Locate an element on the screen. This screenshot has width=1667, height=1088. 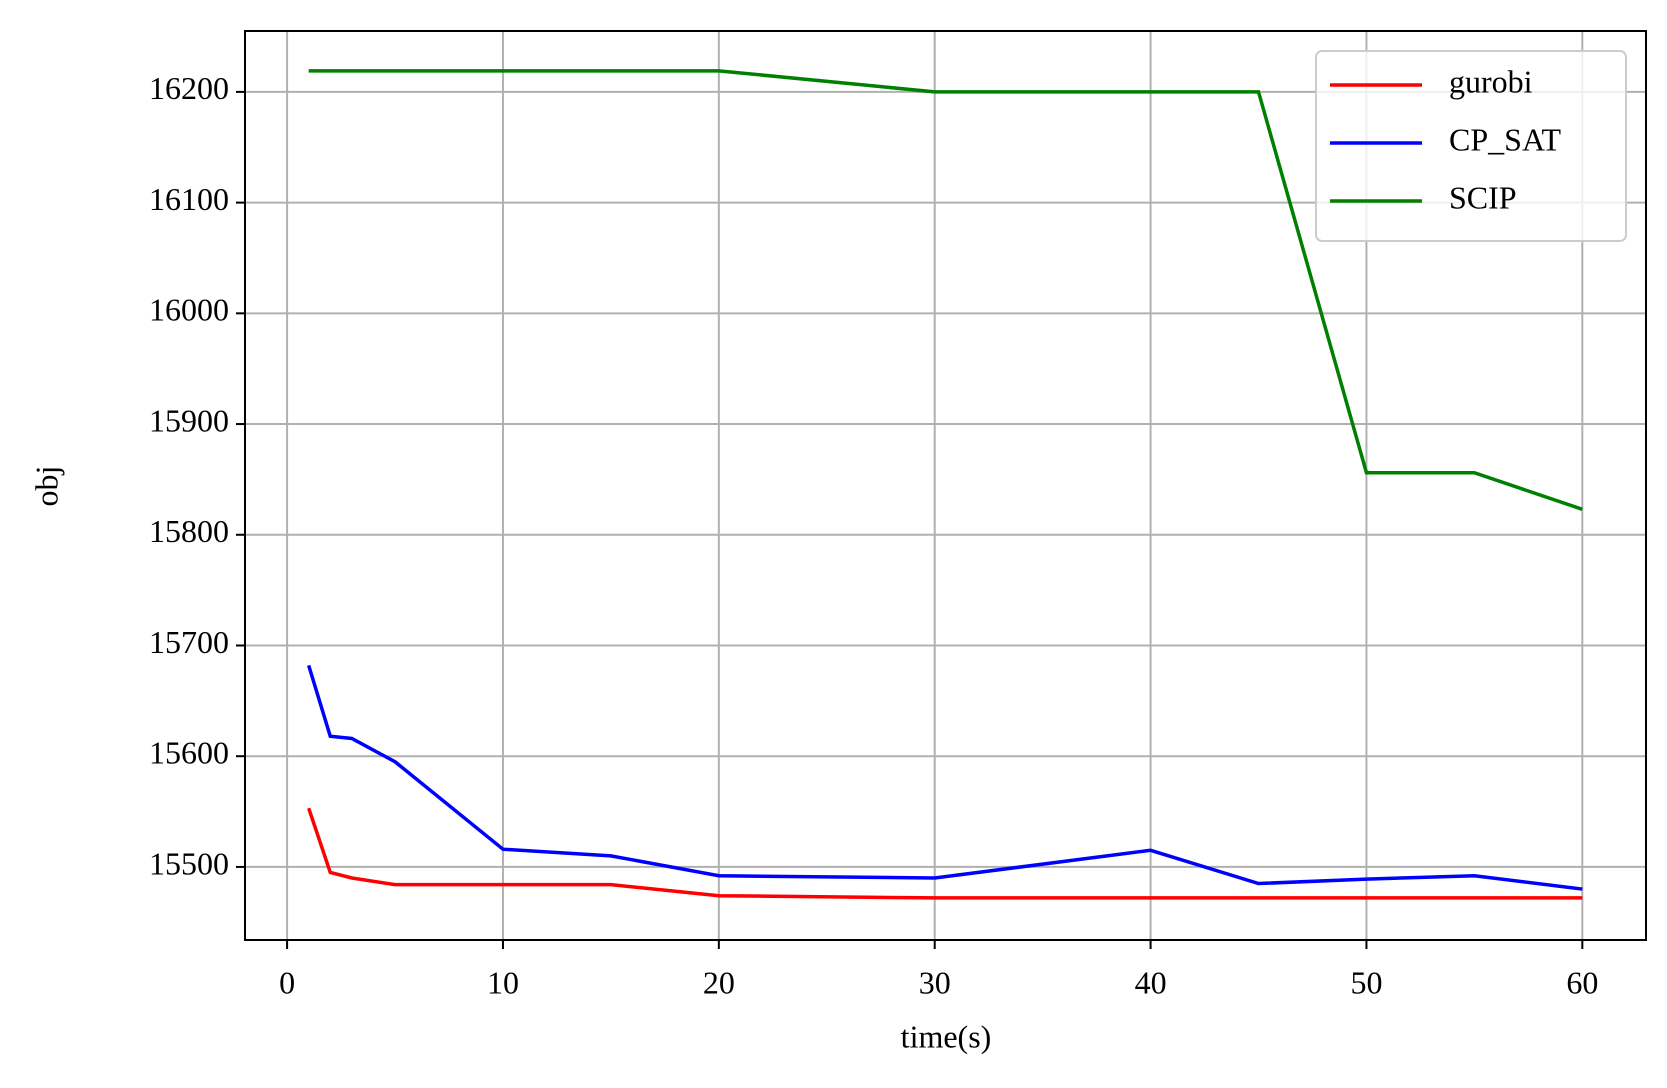
x-tick-label: 50 is located at coordinates (1366, 982).